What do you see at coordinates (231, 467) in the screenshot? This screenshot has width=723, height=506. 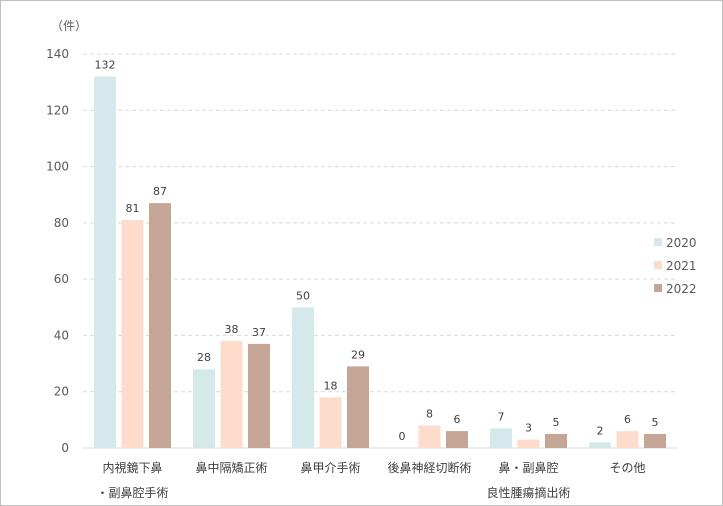 I see `x-category-label: 鼻中隔矯正術` at bounding box center [231, 467].